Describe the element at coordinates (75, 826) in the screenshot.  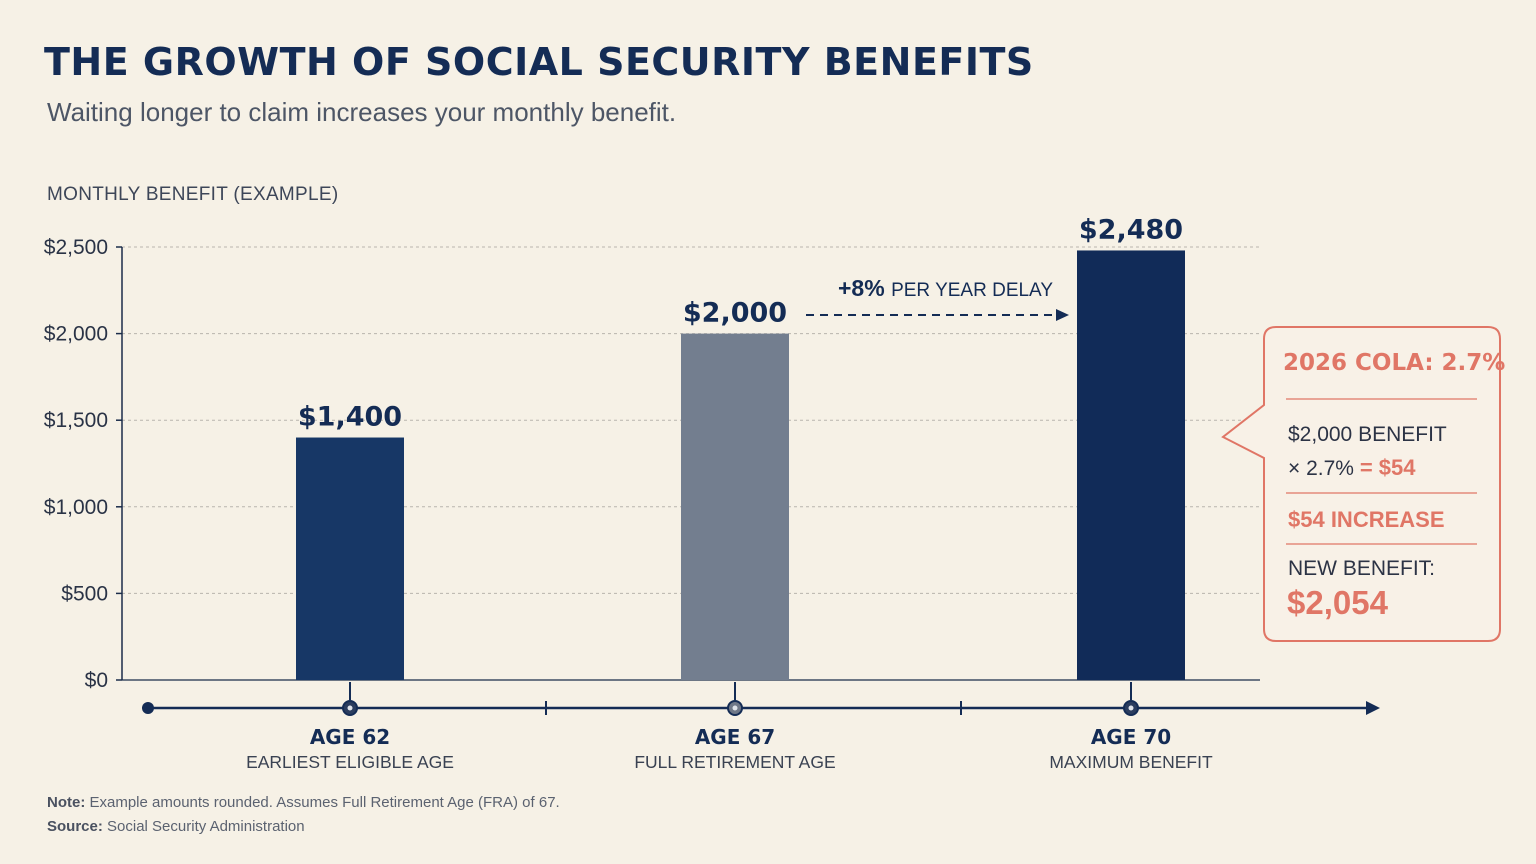
I see `source-label: Source:` at that location.